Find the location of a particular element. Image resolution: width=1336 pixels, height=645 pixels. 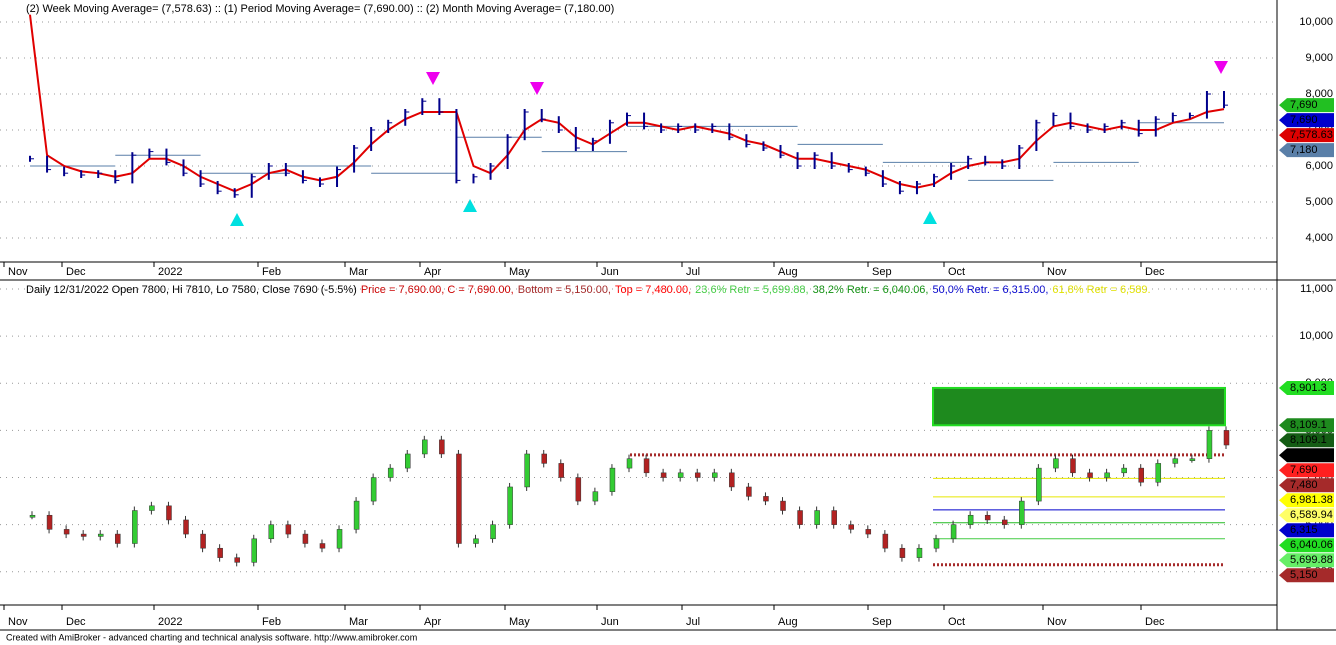

tag-label: 5,699.88 is located at coordinates (1311, 560).